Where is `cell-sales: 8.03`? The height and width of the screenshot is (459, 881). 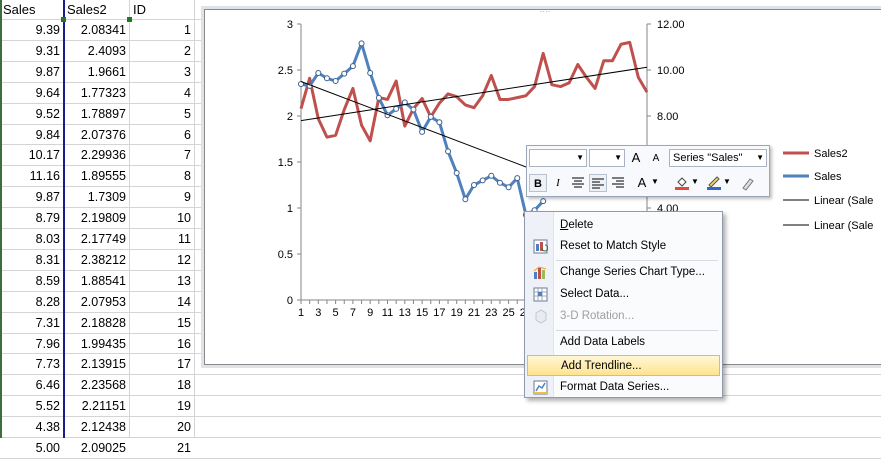
cell-sales: 8.03 is located at coordinates (47, 239).